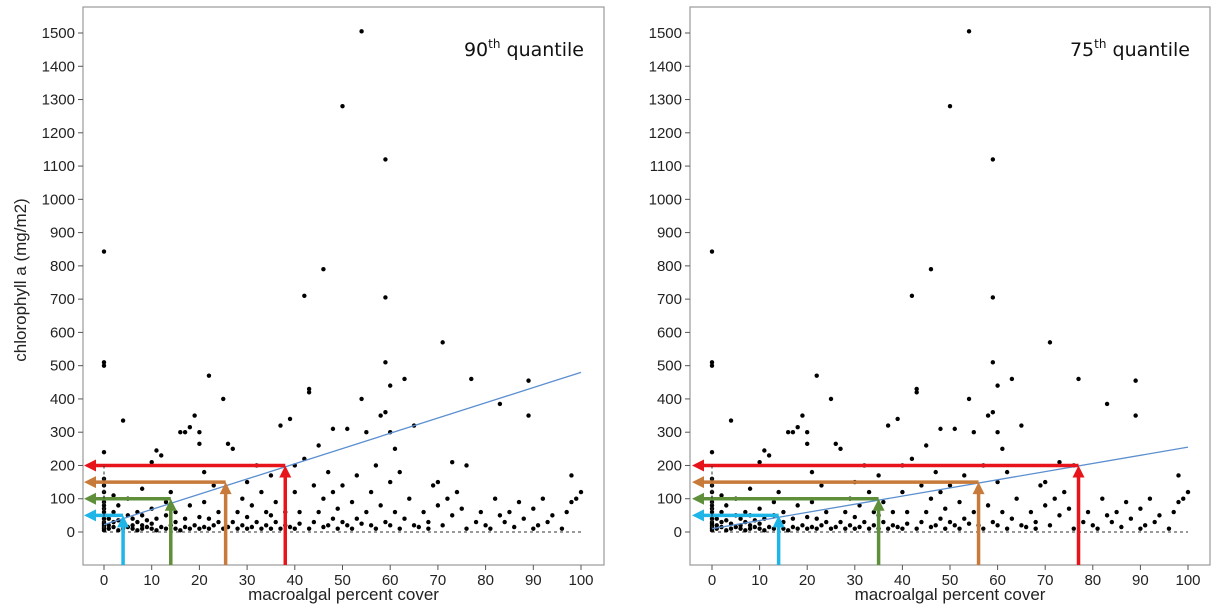 The width and height of the screenshot is (1214, 607). I want to click on x-tick-label: 20, so click(807, 580).